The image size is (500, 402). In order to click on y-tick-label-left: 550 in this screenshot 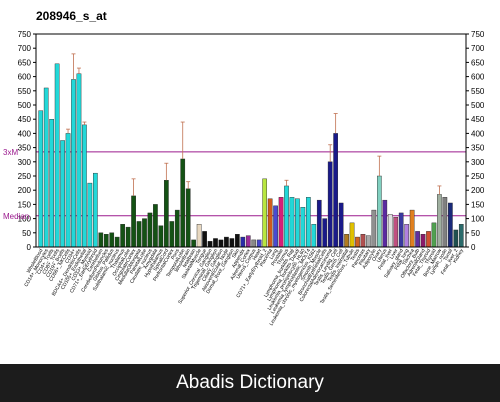, I will do `click(25, 91)`.